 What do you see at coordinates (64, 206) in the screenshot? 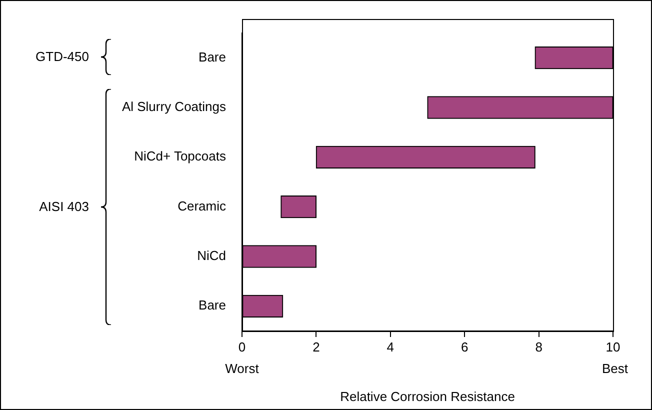
I see `text: AISI 403` at bounding box center [64, 206].